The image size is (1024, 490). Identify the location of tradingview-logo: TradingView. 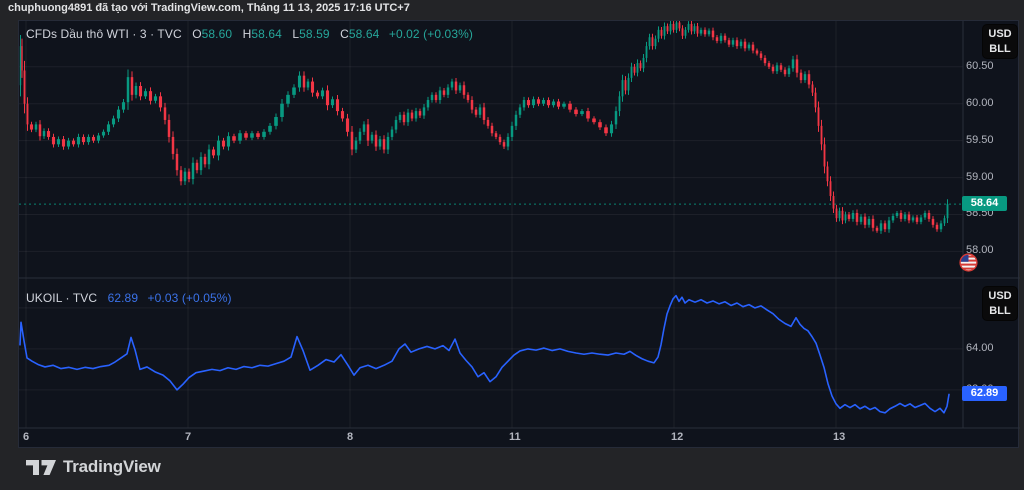
(93, 467).